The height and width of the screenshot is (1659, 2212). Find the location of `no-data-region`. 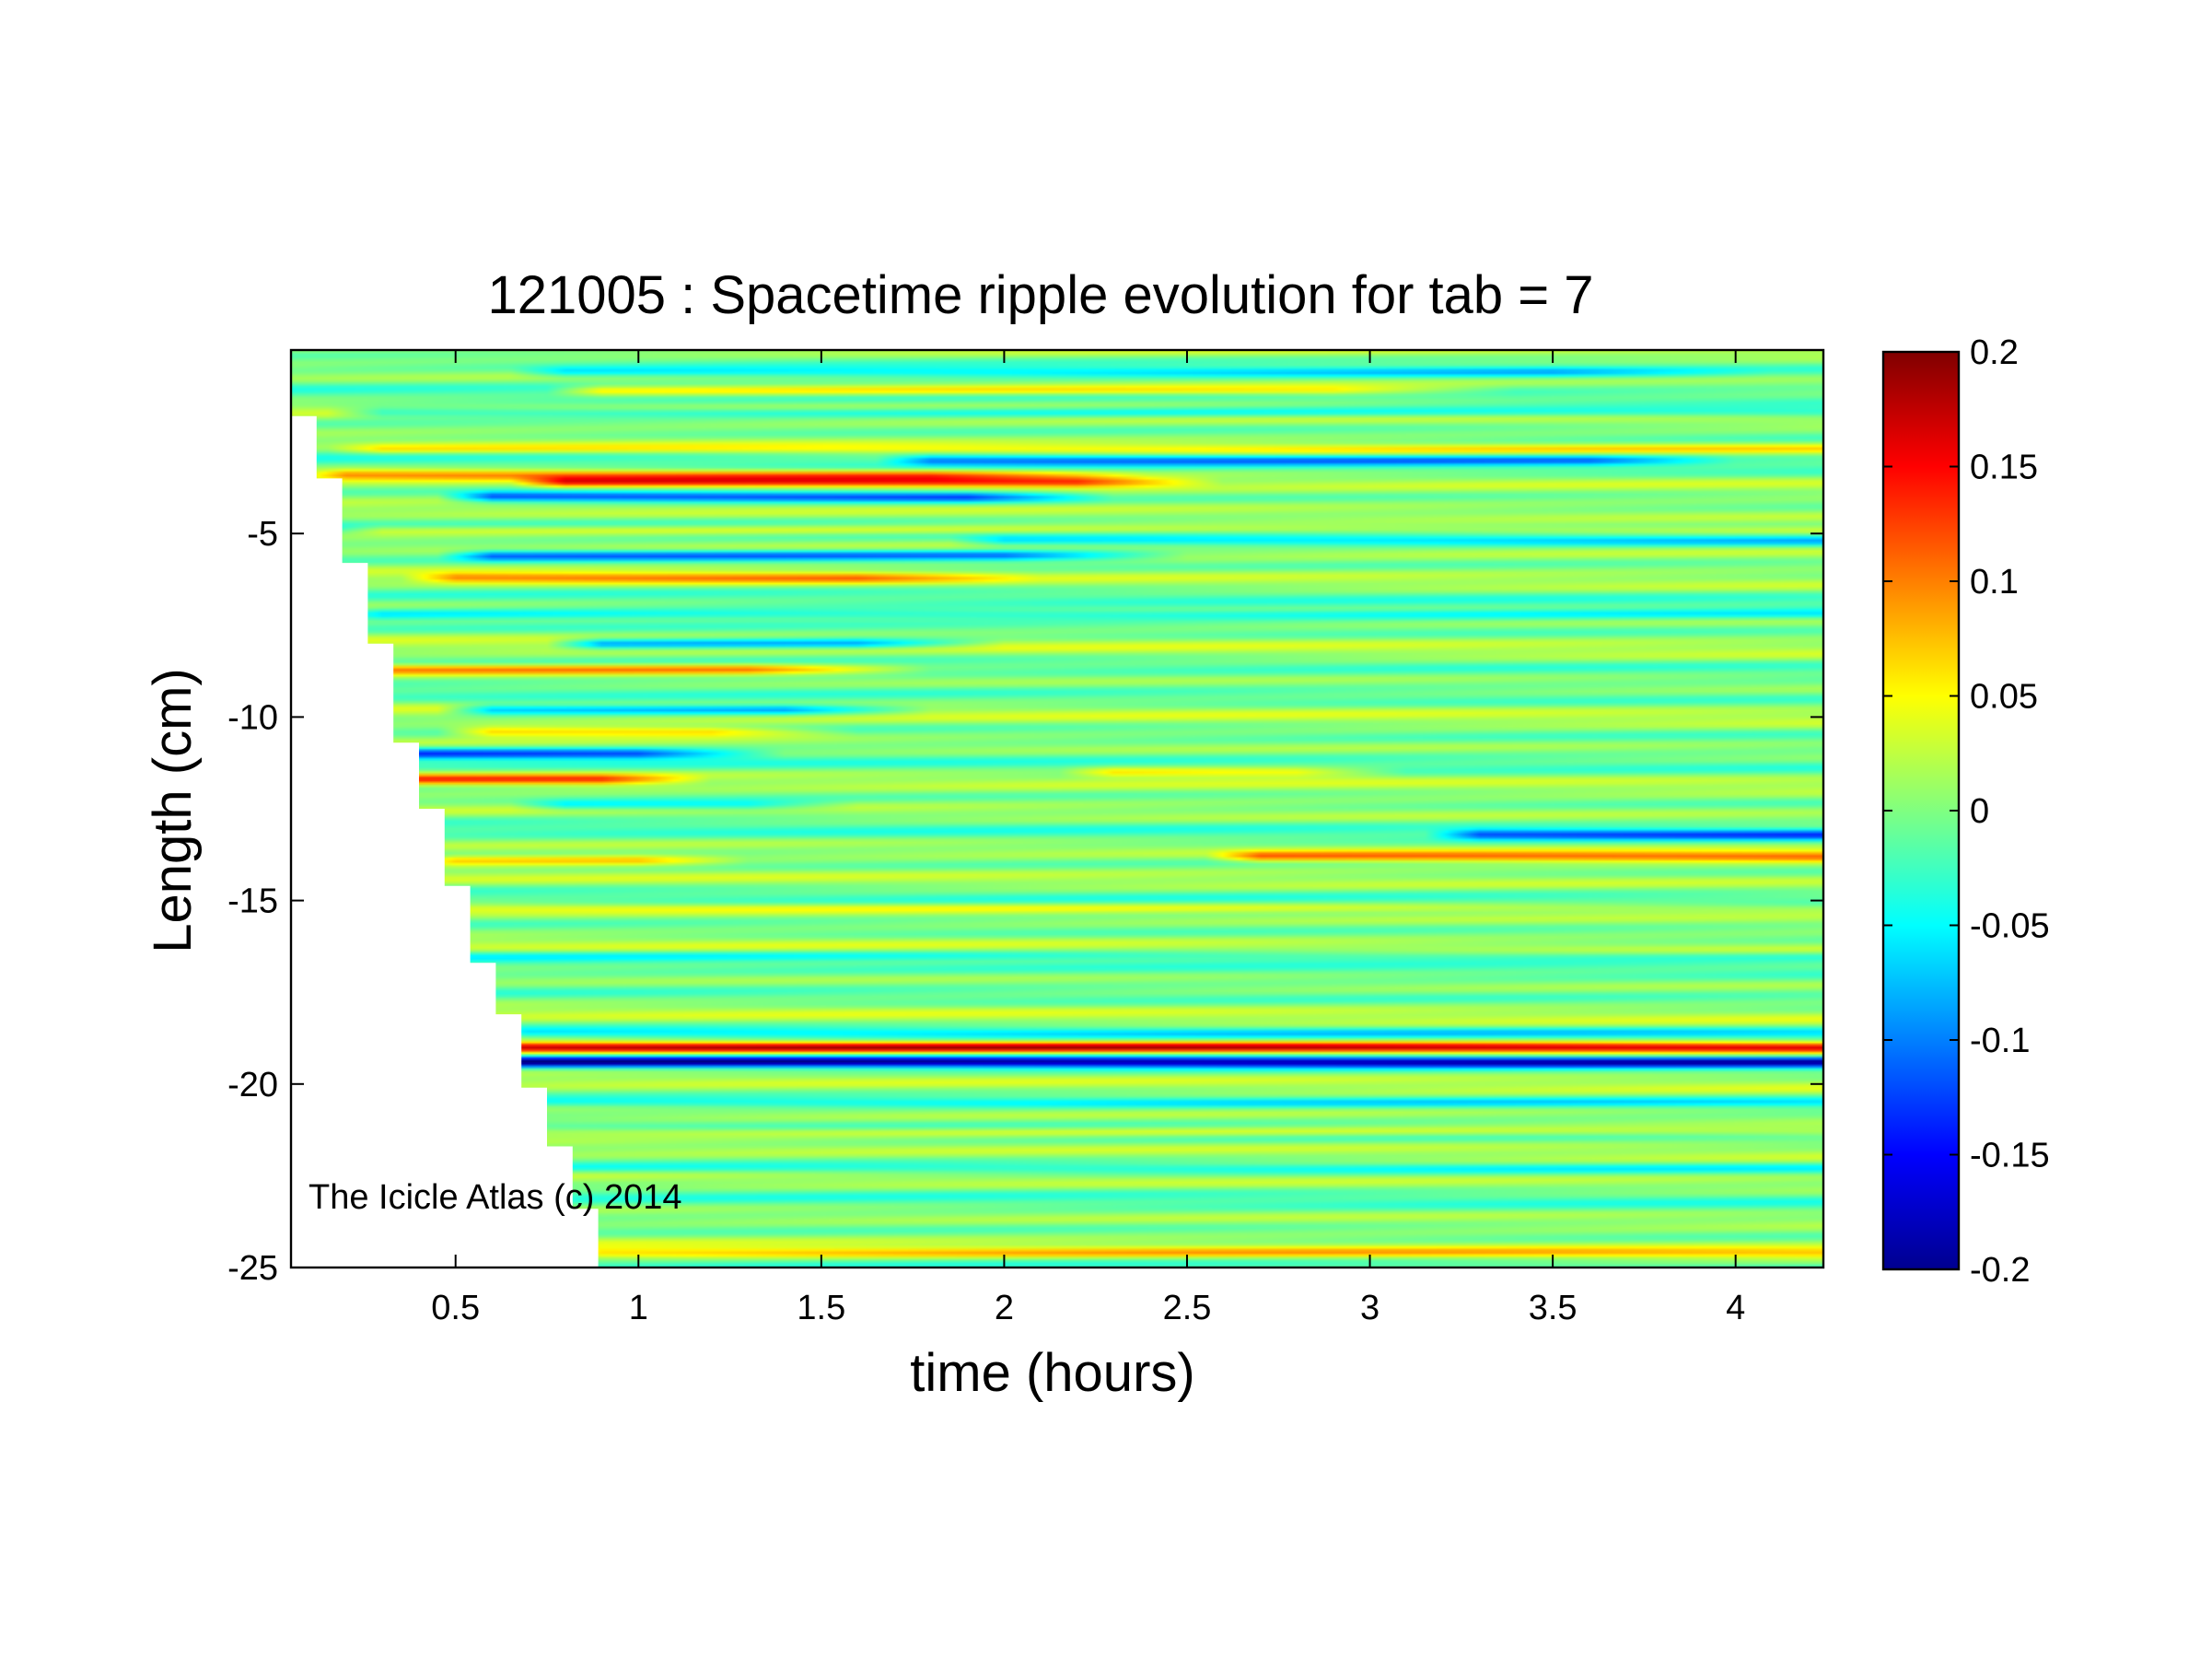

no-data-region is located at coordinates (458, 809).